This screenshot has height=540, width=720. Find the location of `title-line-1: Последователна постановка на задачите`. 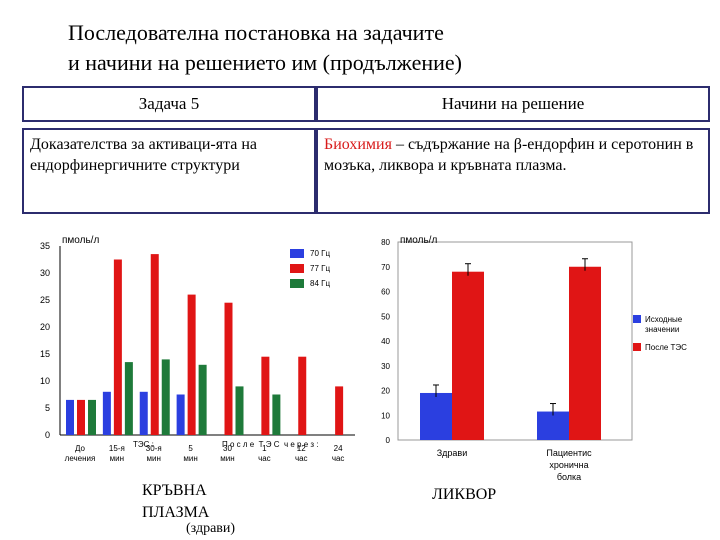

title-line-1: Последователна постановка на задачите is located at coordinates (256, 32).